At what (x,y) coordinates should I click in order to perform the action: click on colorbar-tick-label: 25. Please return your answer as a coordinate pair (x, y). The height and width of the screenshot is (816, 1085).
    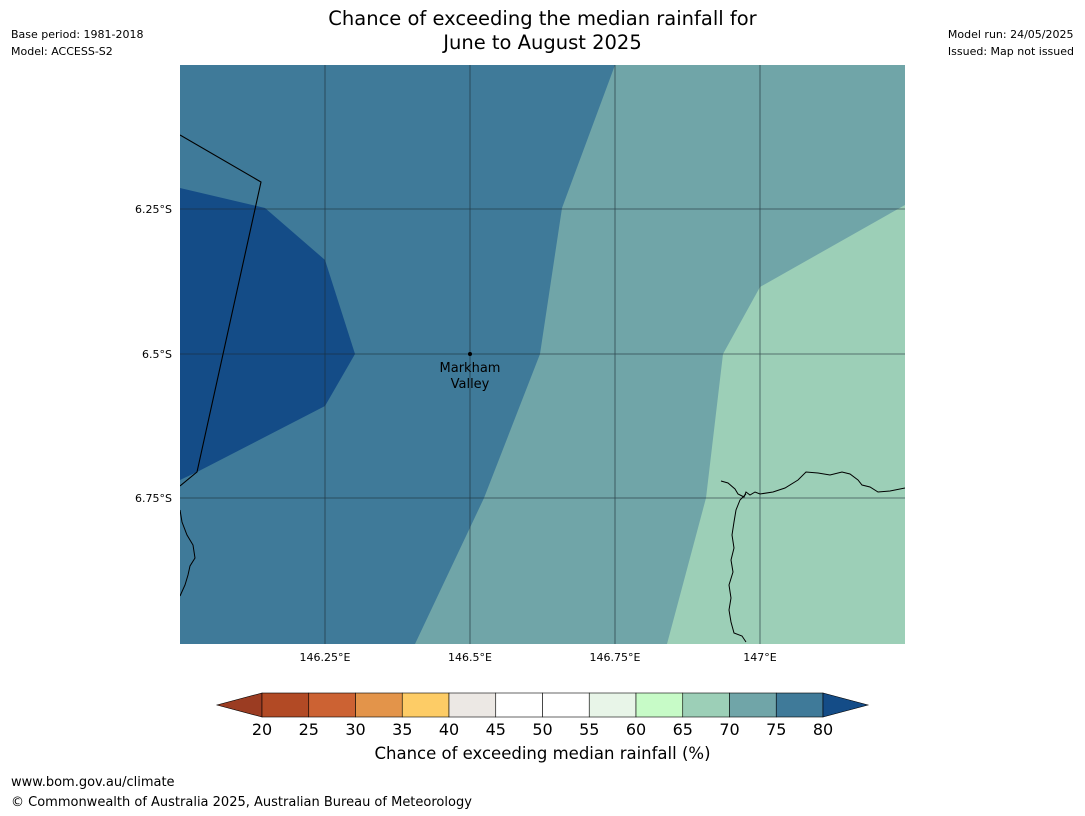
    Looking at the image, I should click on (309, 729).